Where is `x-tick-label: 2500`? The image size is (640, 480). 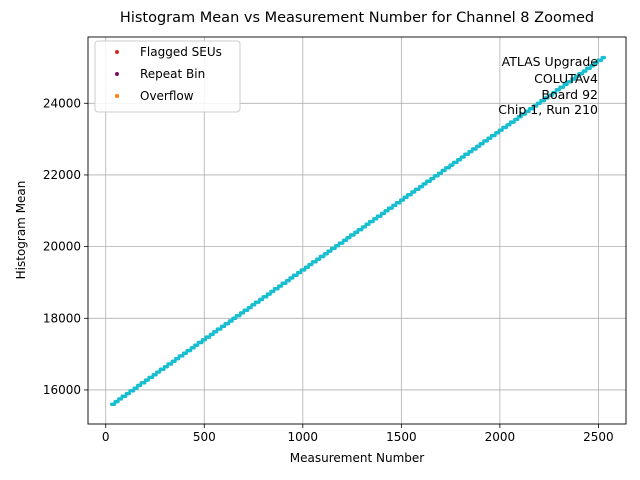
x-tick-label: 2500 is located at coordinates (598, 437).